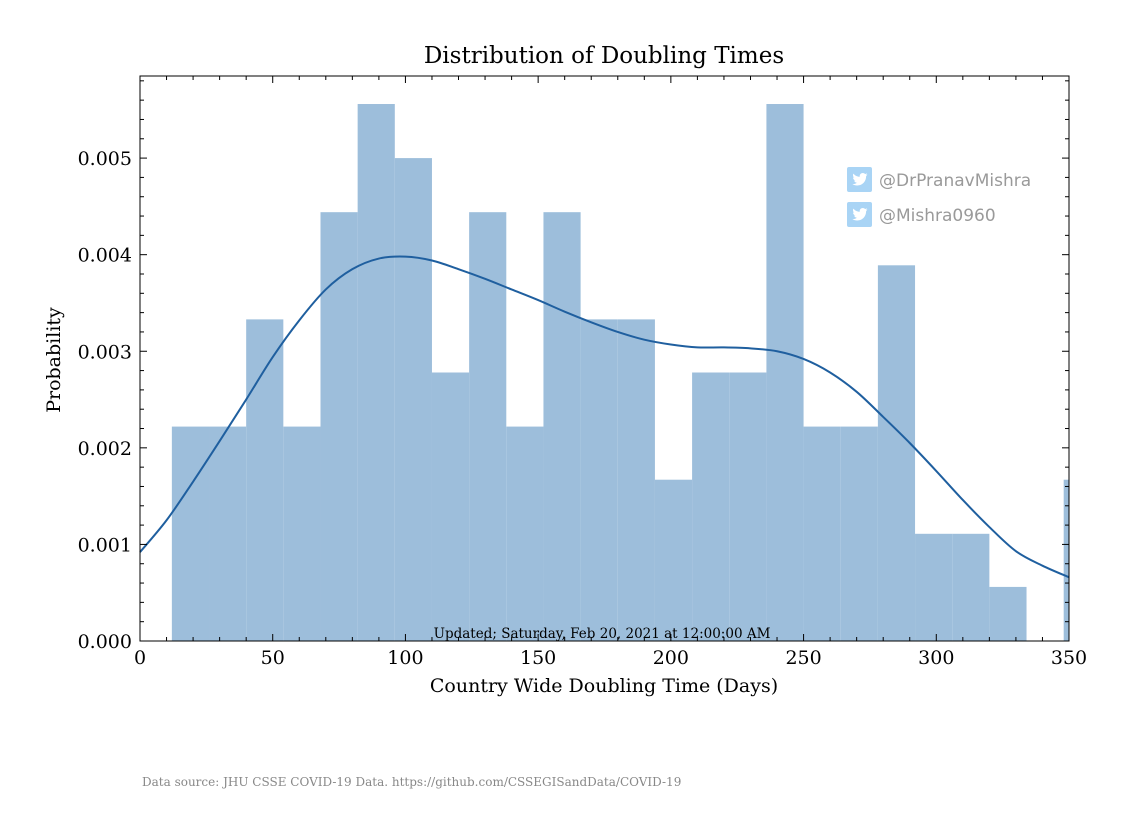 This screenshot has width=1134, height=835. I want to click on y-tick-label: 0.001, so click(105, 545).